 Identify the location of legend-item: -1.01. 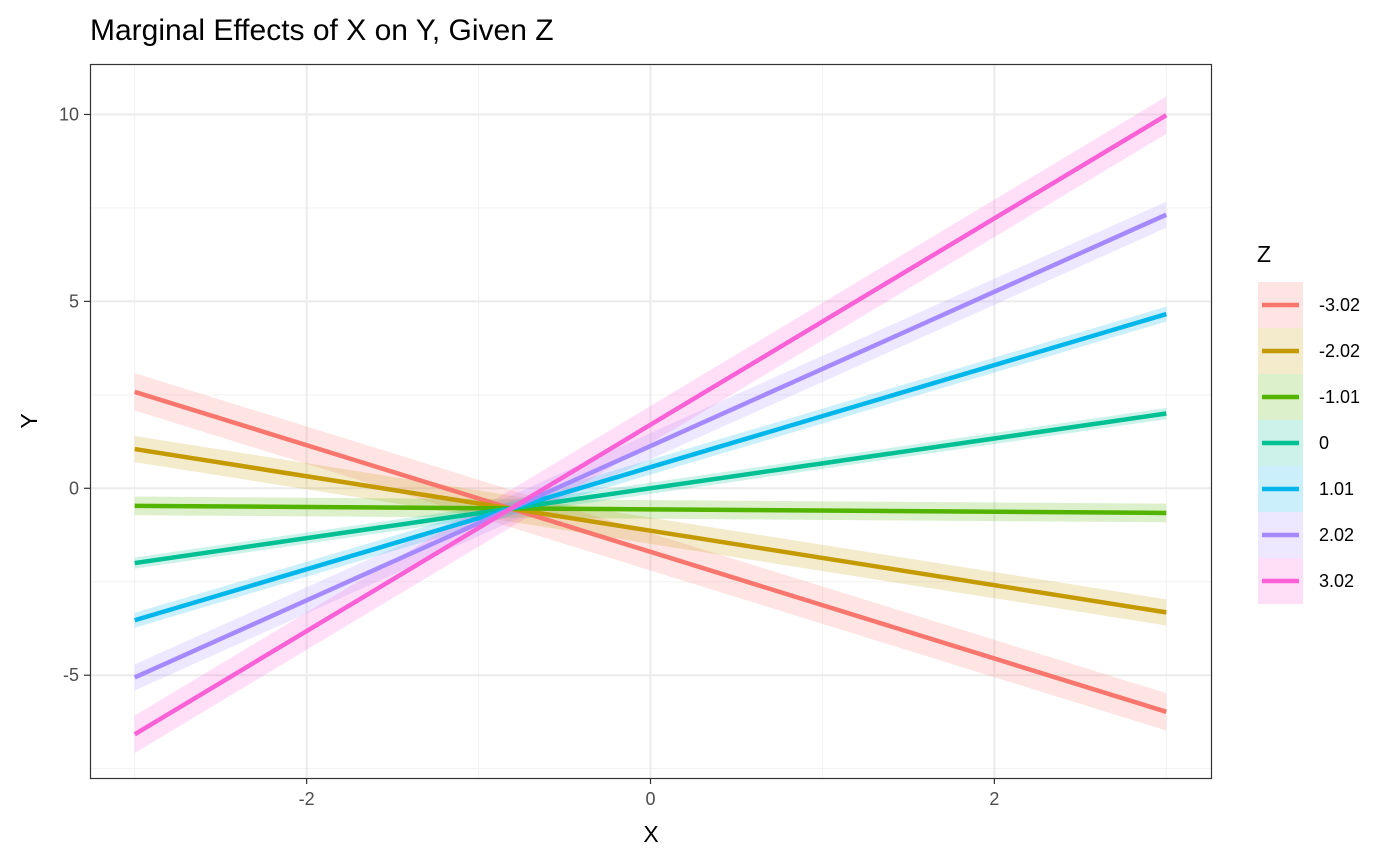
(1309, 397).